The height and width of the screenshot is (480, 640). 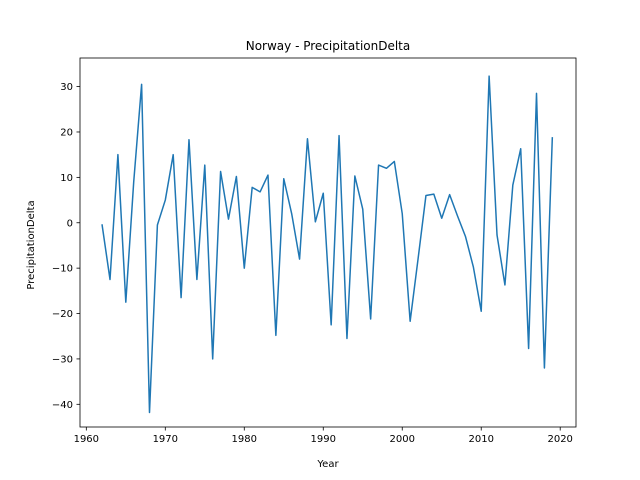 What do you see at coordinates (86, 439) in the screenshot?
I see `x-tick-label: 1960` at bounding box center [86, 439].